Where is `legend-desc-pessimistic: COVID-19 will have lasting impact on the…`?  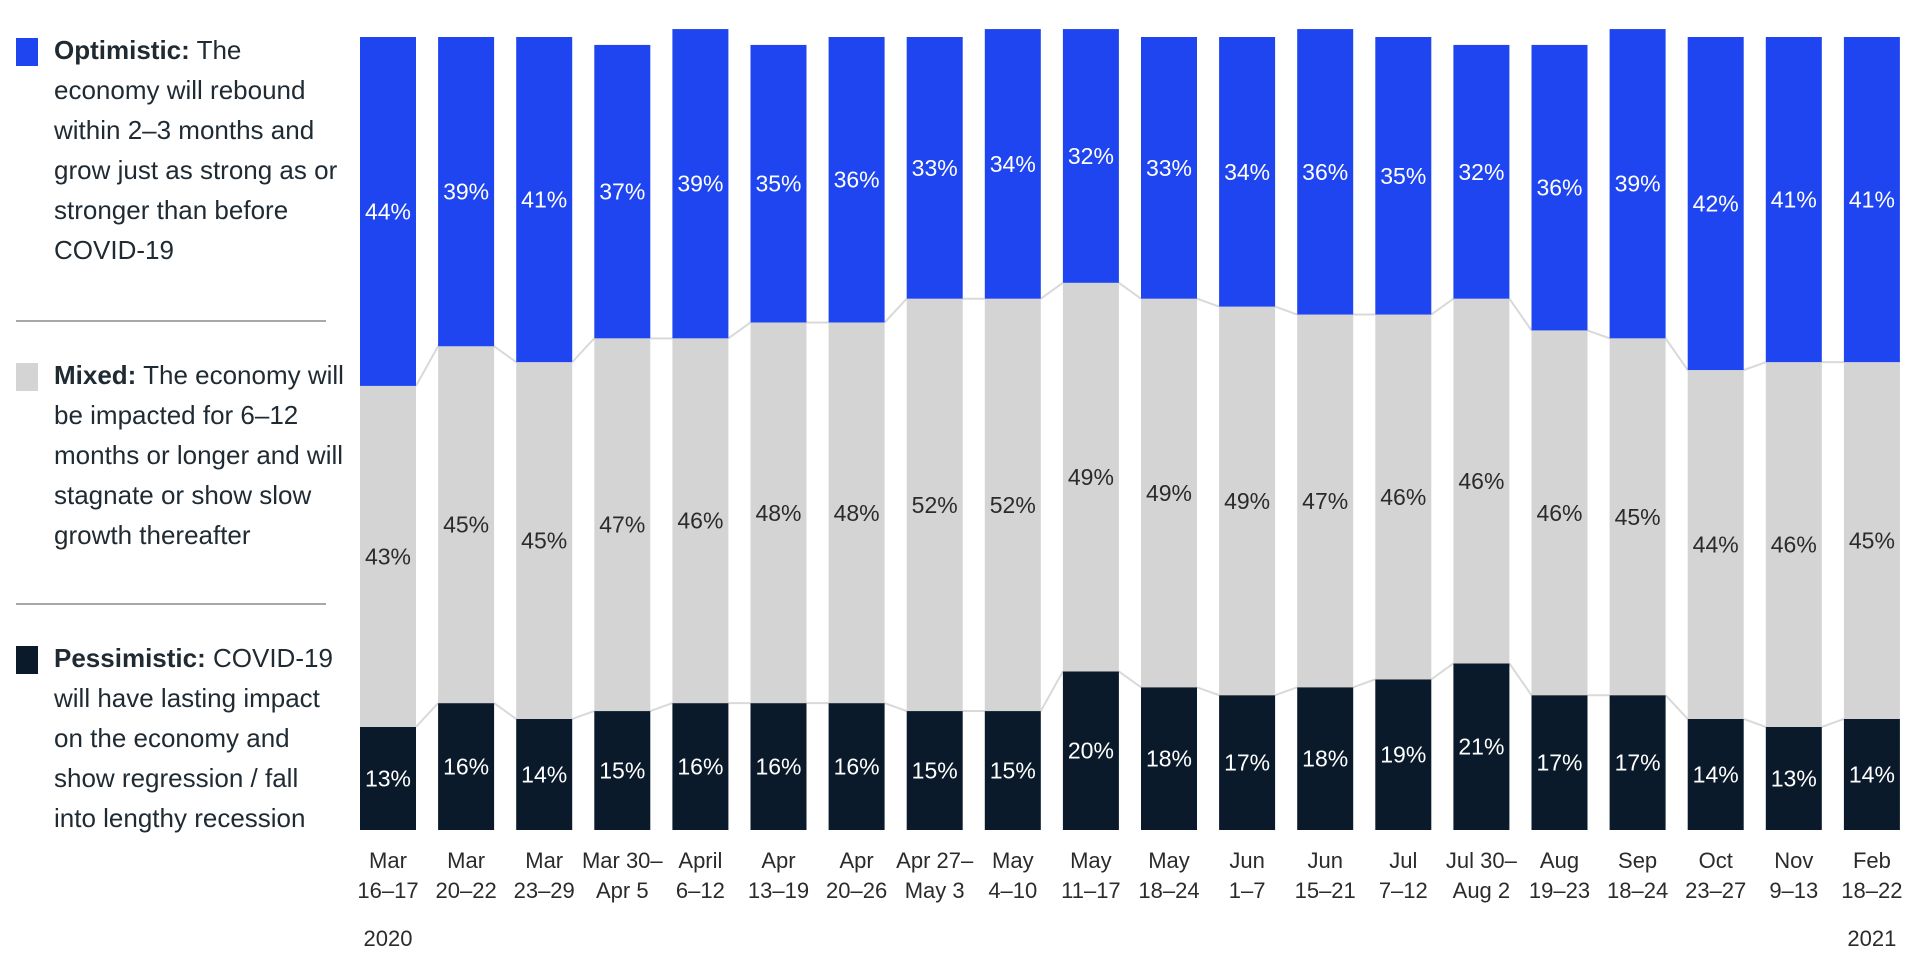
legend-desc-pessimistic: COVID-19 will have lasting impact on the… is located at coordinates (193, 738).